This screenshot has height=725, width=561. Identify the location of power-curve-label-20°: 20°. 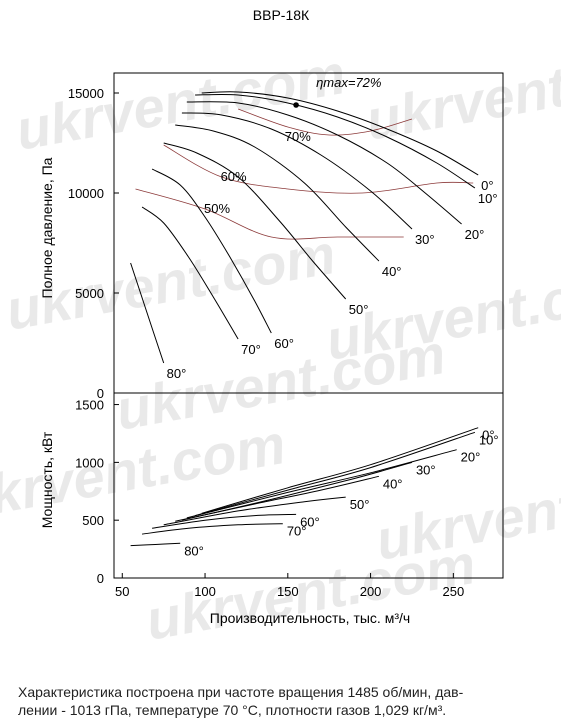
(471, 457).